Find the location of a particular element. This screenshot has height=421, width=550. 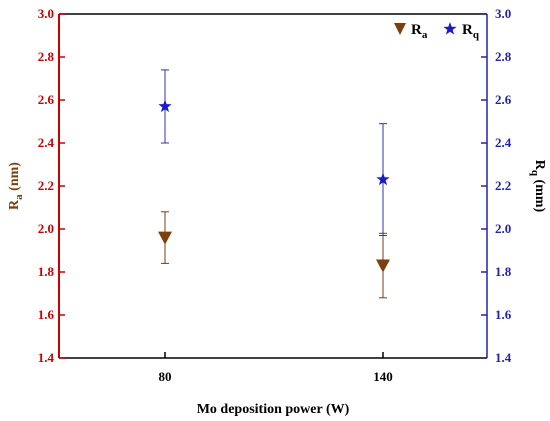

legend-label-rq: Rq is located at coordinates (471, 31).